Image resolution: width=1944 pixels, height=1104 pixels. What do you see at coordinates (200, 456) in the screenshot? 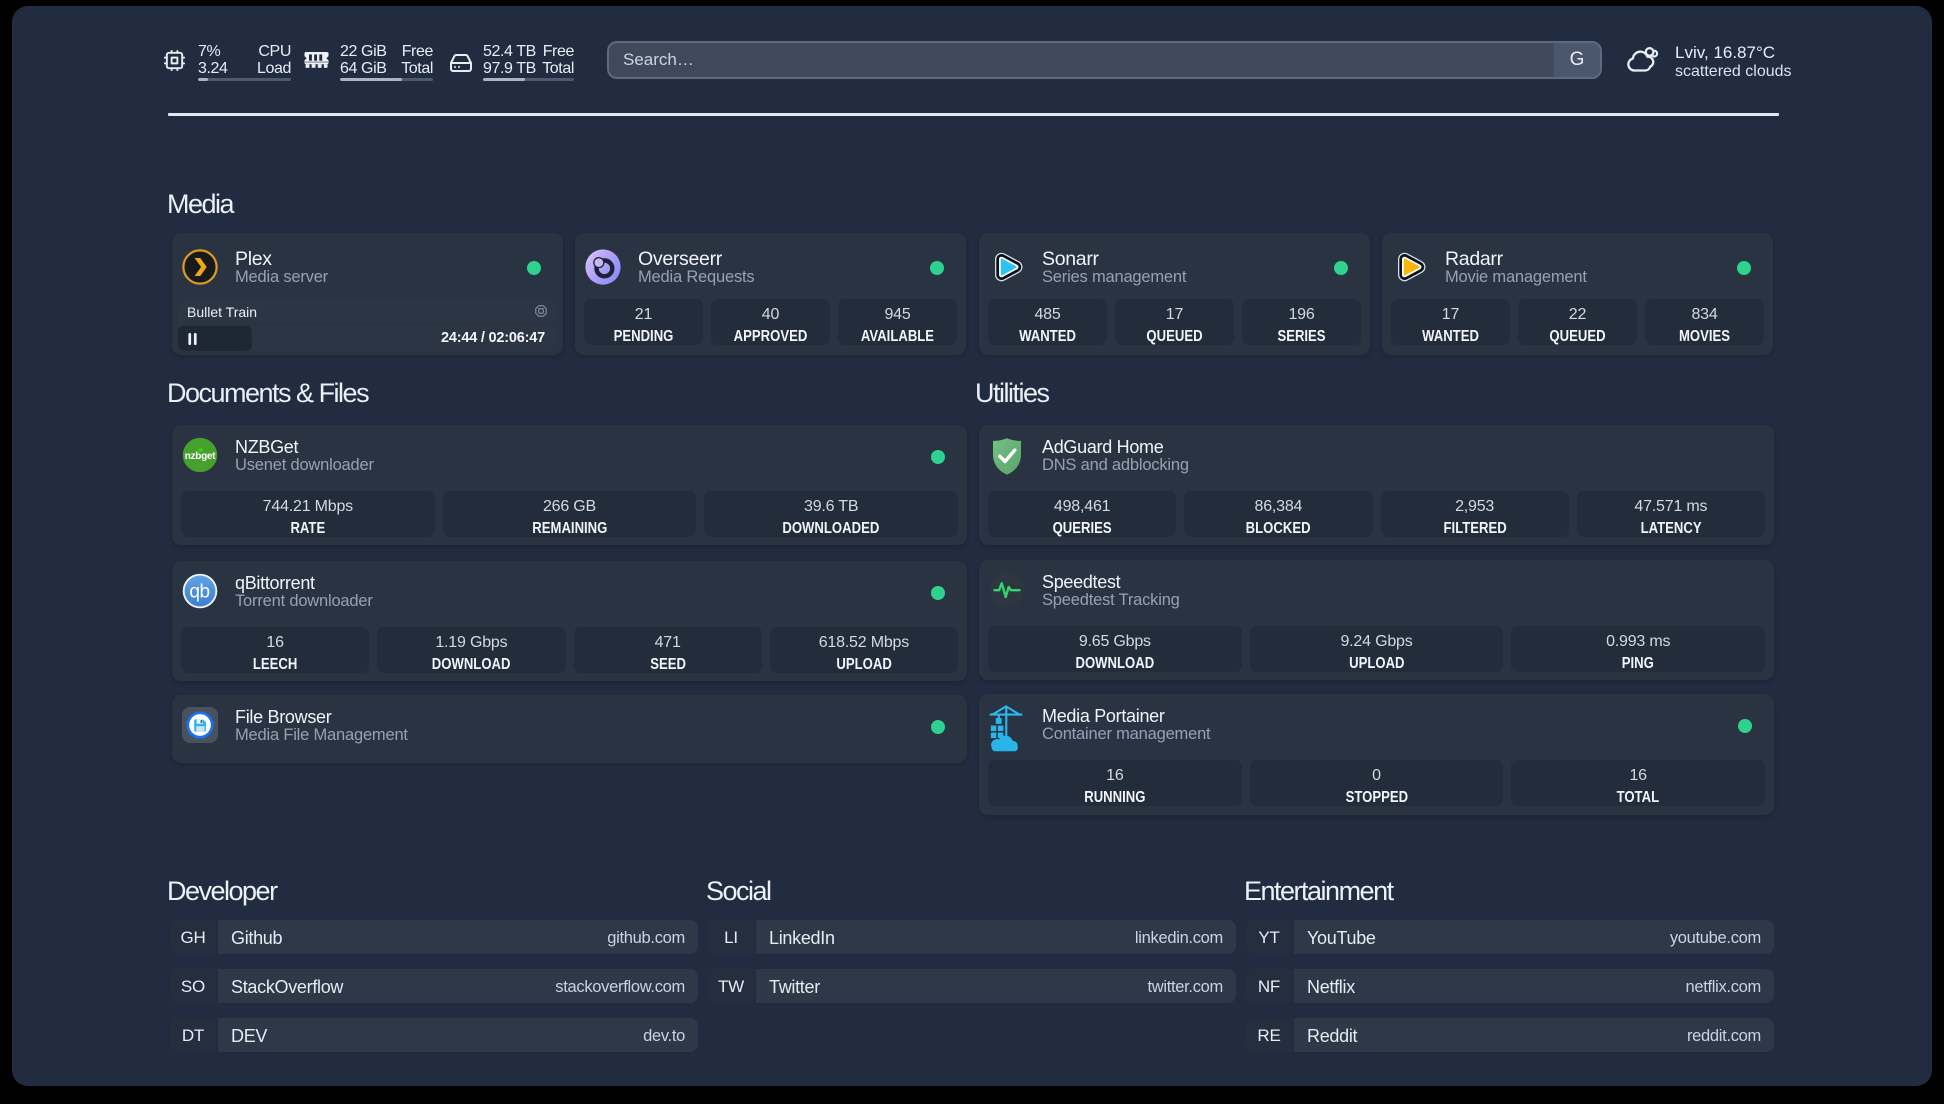
I see `svg-text: nzbget` at bounding box center [200, 456].